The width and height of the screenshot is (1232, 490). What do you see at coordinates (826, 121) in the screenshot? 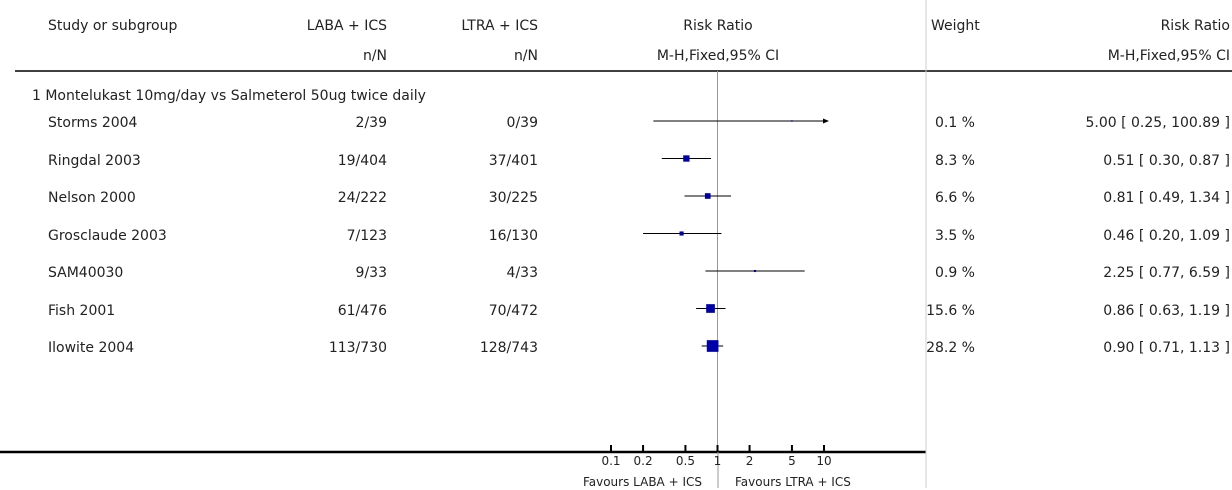
I see `ci-arrow` at bounding box center [826, 121].